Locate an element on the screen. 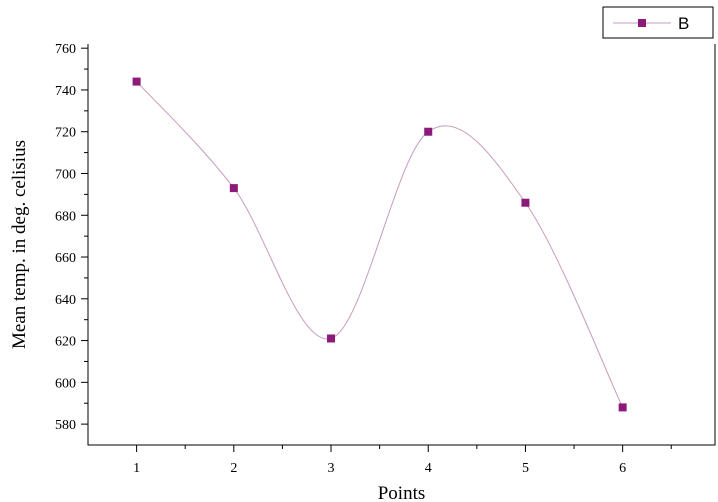  y-tick-label: 600 is located at coordinates (65, 383).